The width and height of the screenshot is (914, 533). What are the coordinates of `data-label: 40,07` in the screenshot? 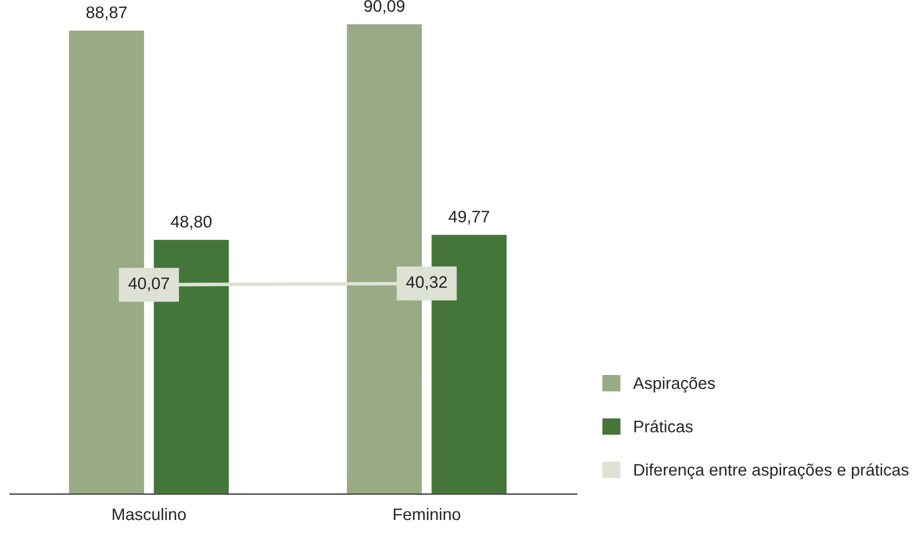 It's located at (148, 284).